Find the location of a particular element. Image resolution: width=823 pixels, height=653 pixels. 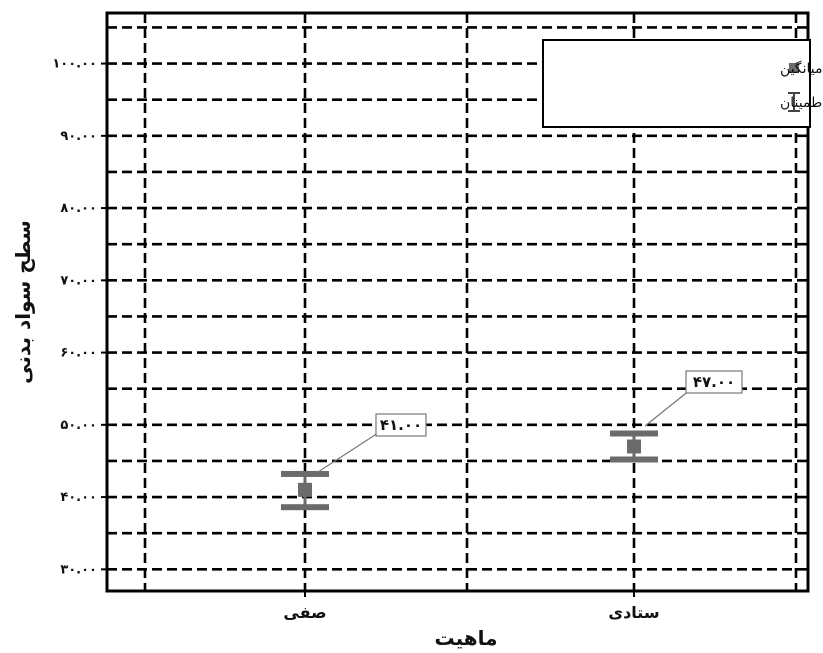

legend-errorbar-icon is located at coordinates (794, 102).